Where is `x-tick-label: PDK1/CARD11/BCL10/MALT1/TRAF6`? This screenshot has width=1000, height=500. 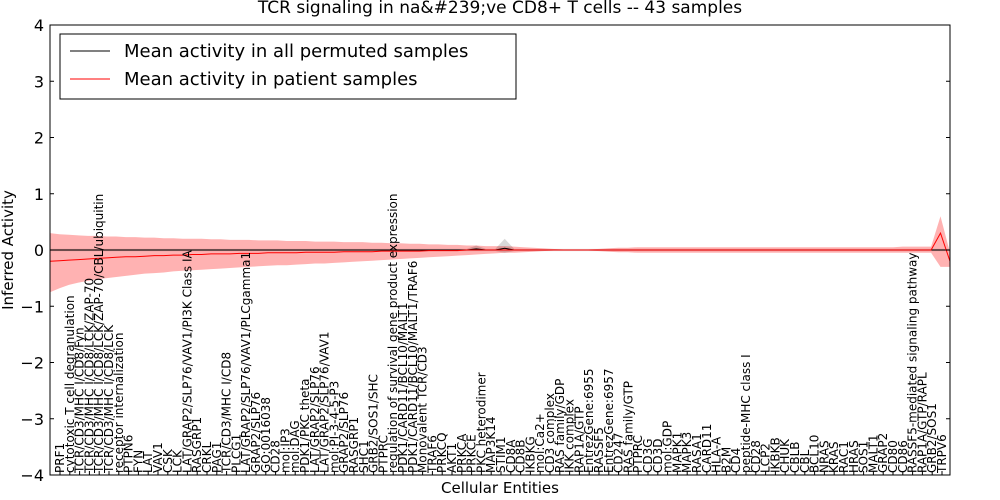
x-tick-label: PDK1/CARD11/BCL10/MALT1/TRAF6 is located at coordinates (413, 367).